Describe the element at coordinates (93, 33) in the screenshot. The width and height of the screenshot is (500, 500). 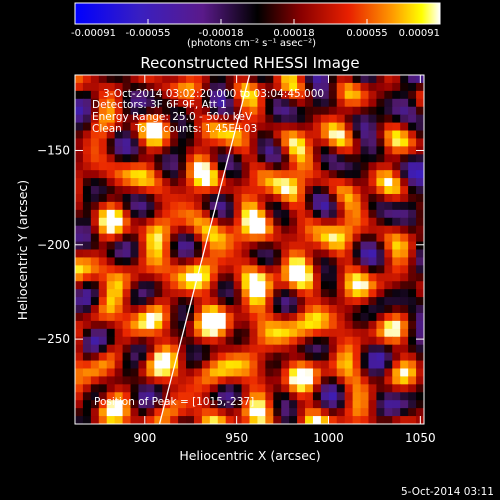
I see `colorbar-tick-label: -0.00091` at that location.